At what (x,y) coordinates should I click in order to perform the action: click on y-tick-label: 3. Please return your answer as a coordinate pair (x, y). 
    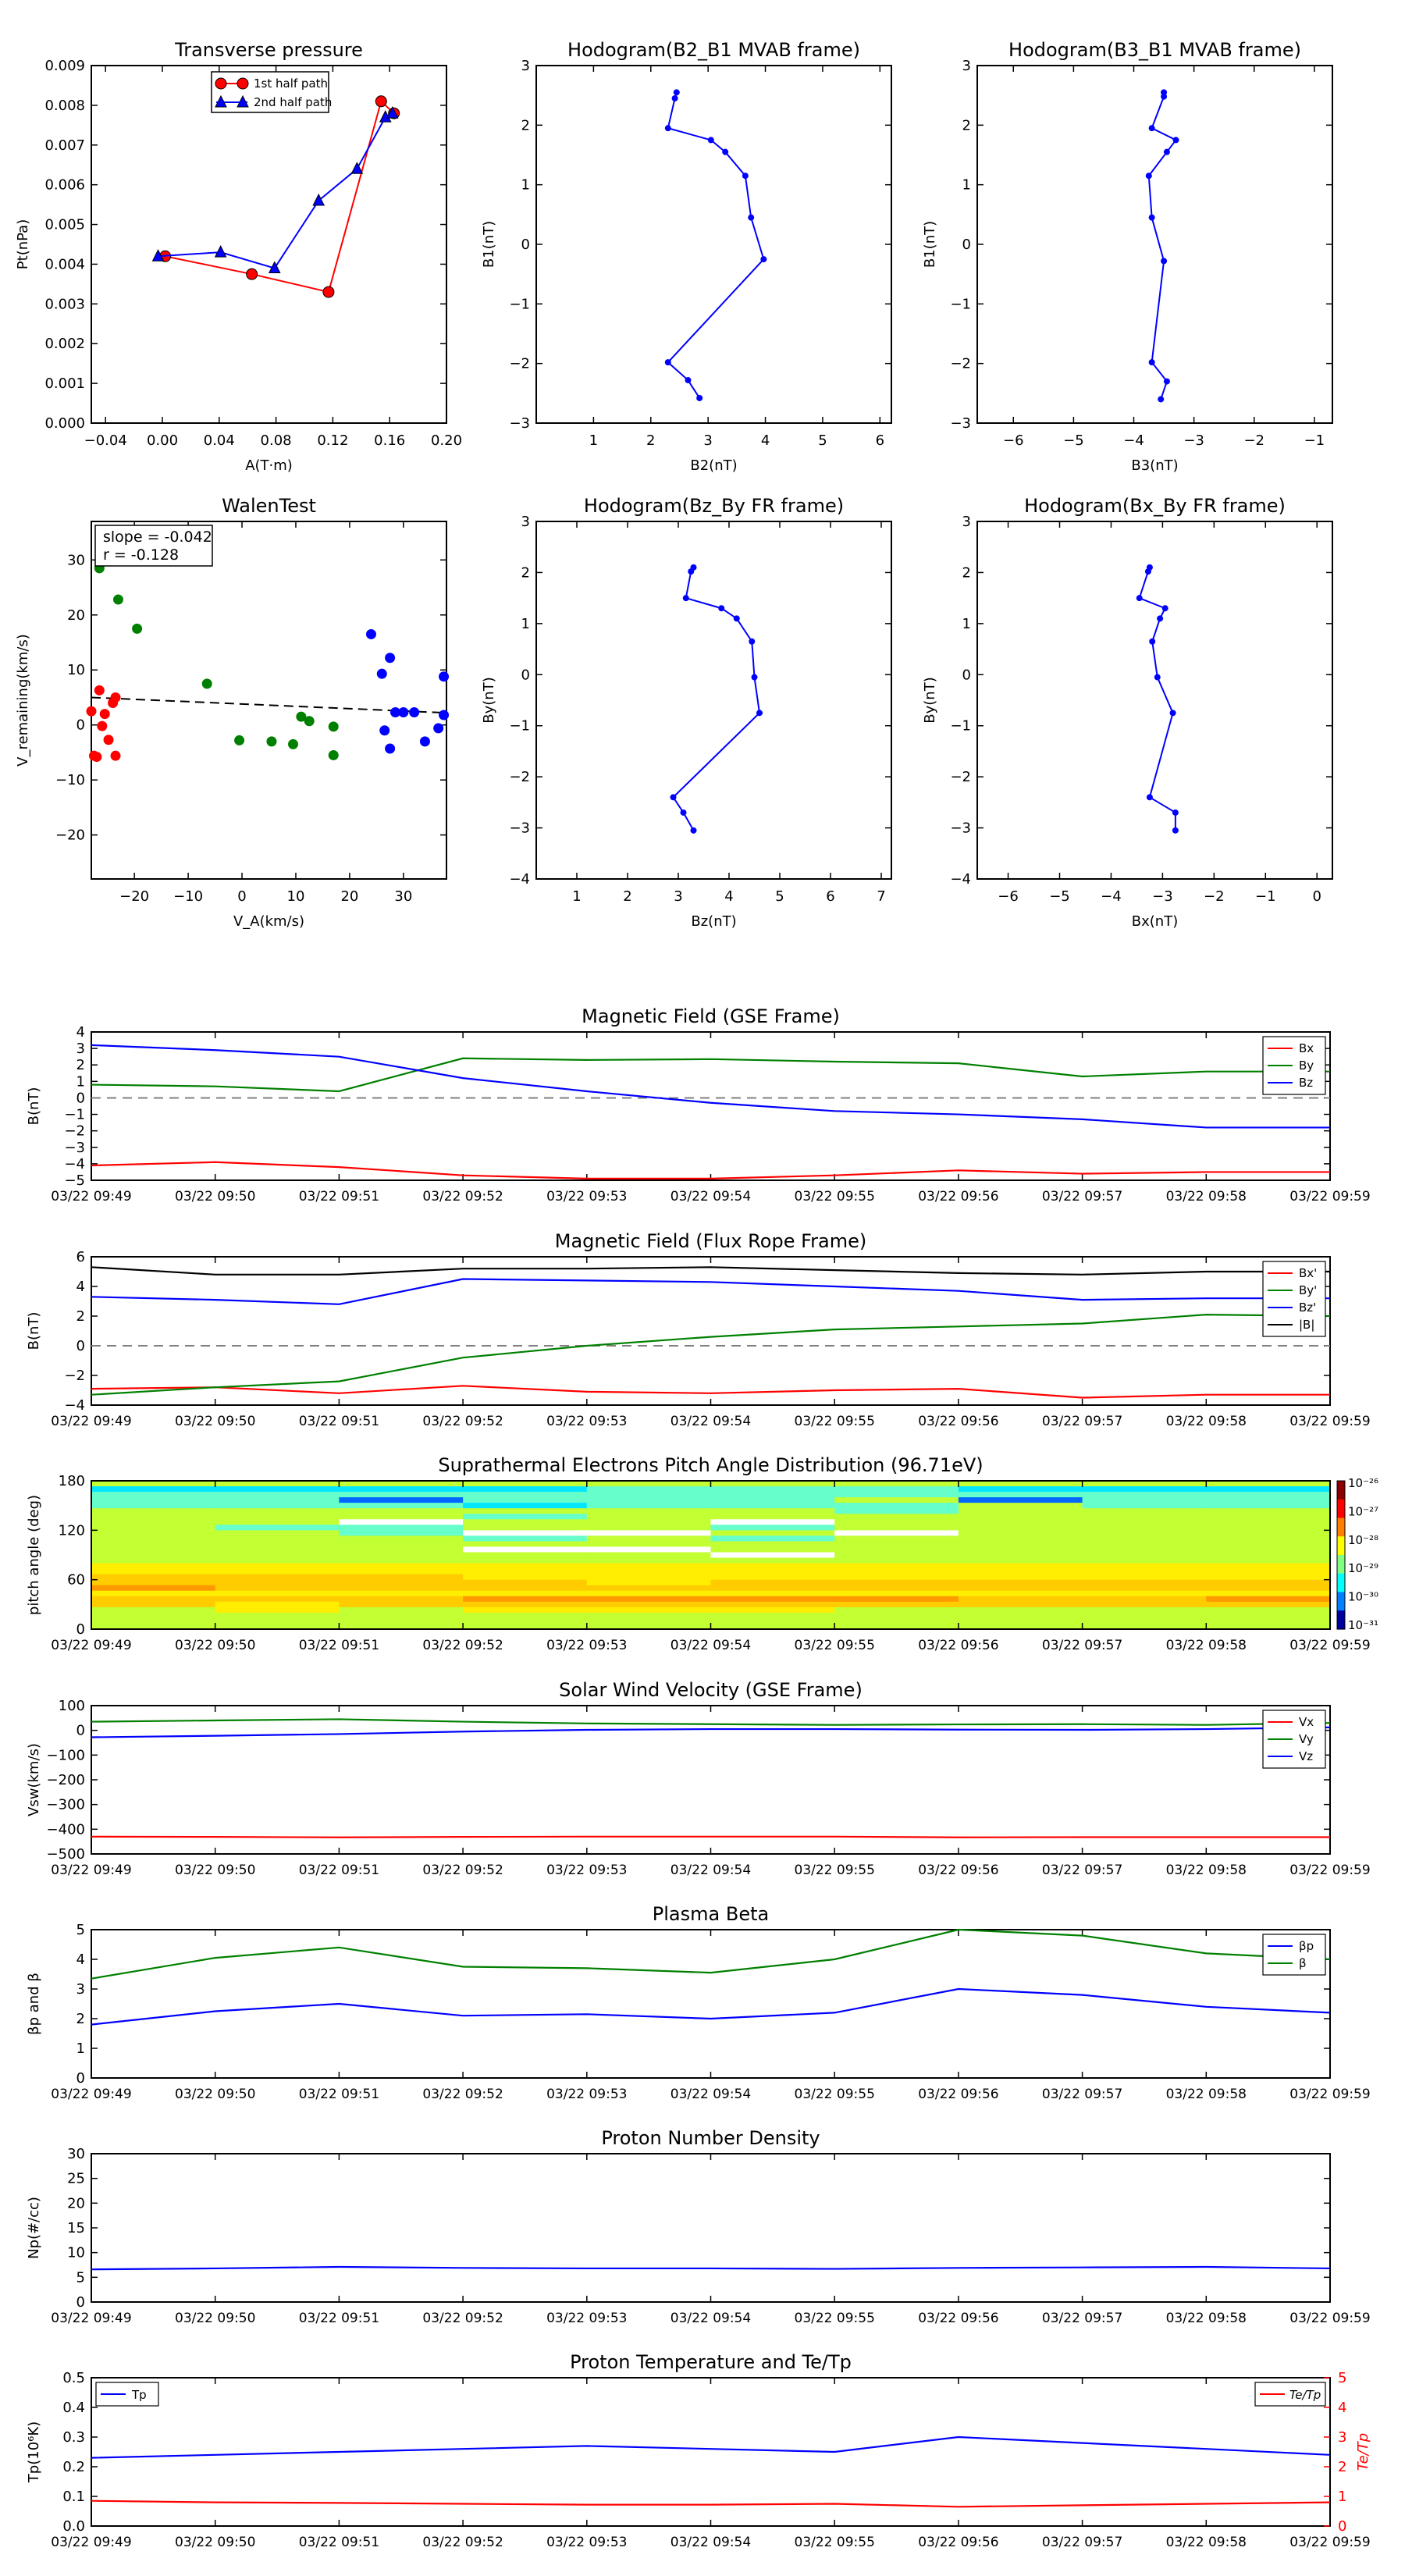
    Looking at the image, I should click on (525, 66).